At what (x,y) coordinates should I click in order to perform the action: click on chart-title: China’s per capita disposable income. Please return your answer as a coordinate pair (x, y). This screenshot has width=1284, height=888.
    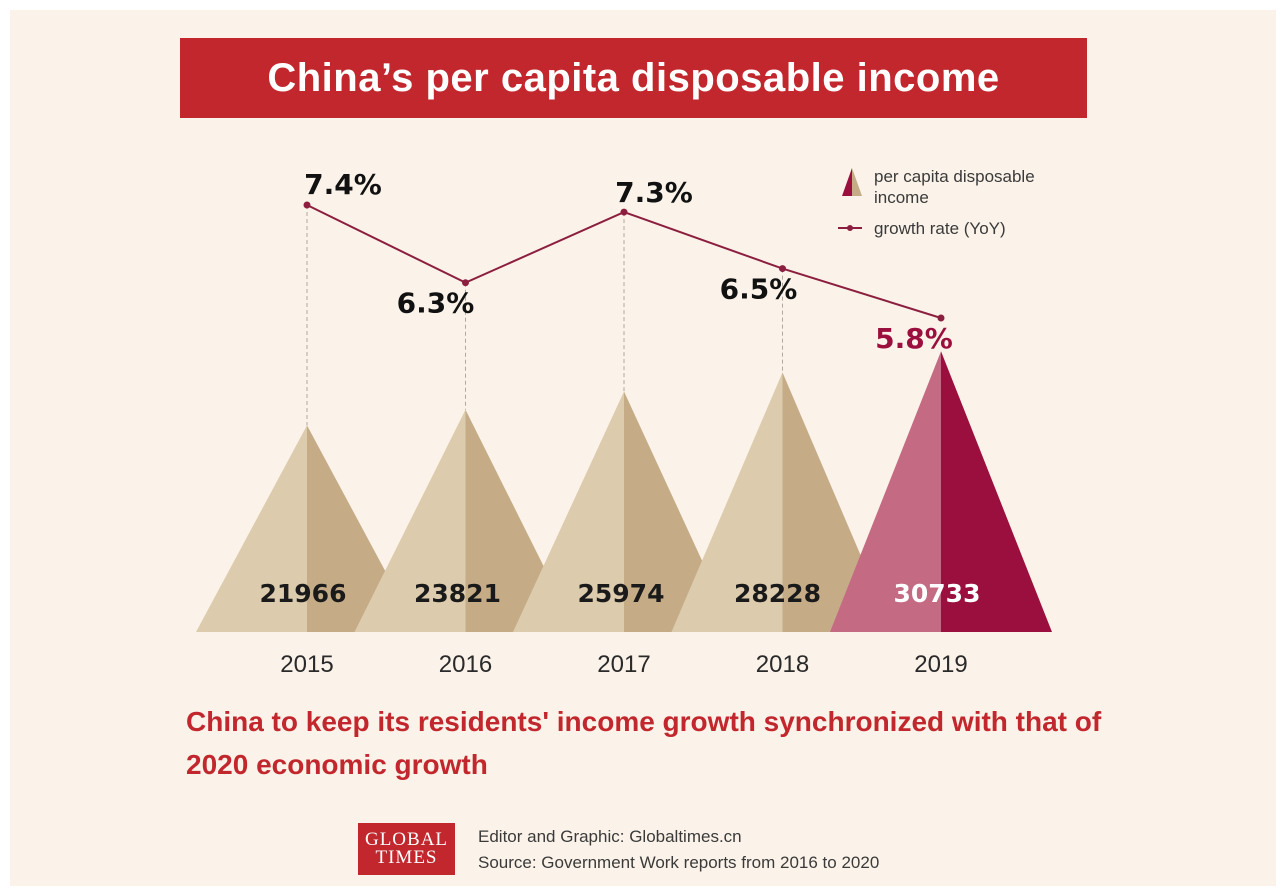
    Looking at the image, I should click on (633, 77).